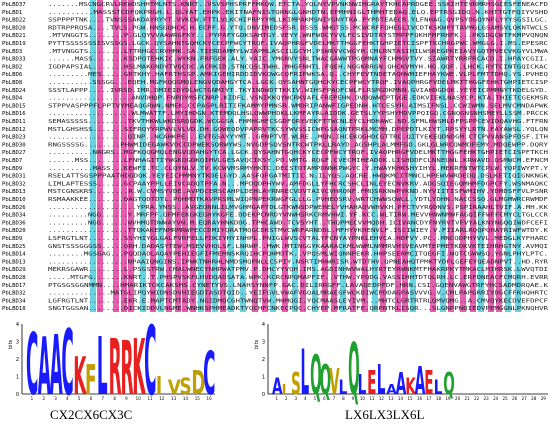 The image size is (550, 426). Describe the element at coordinates (343, 398) in the screenshot. I see `right-x-tick: 8` at that location.